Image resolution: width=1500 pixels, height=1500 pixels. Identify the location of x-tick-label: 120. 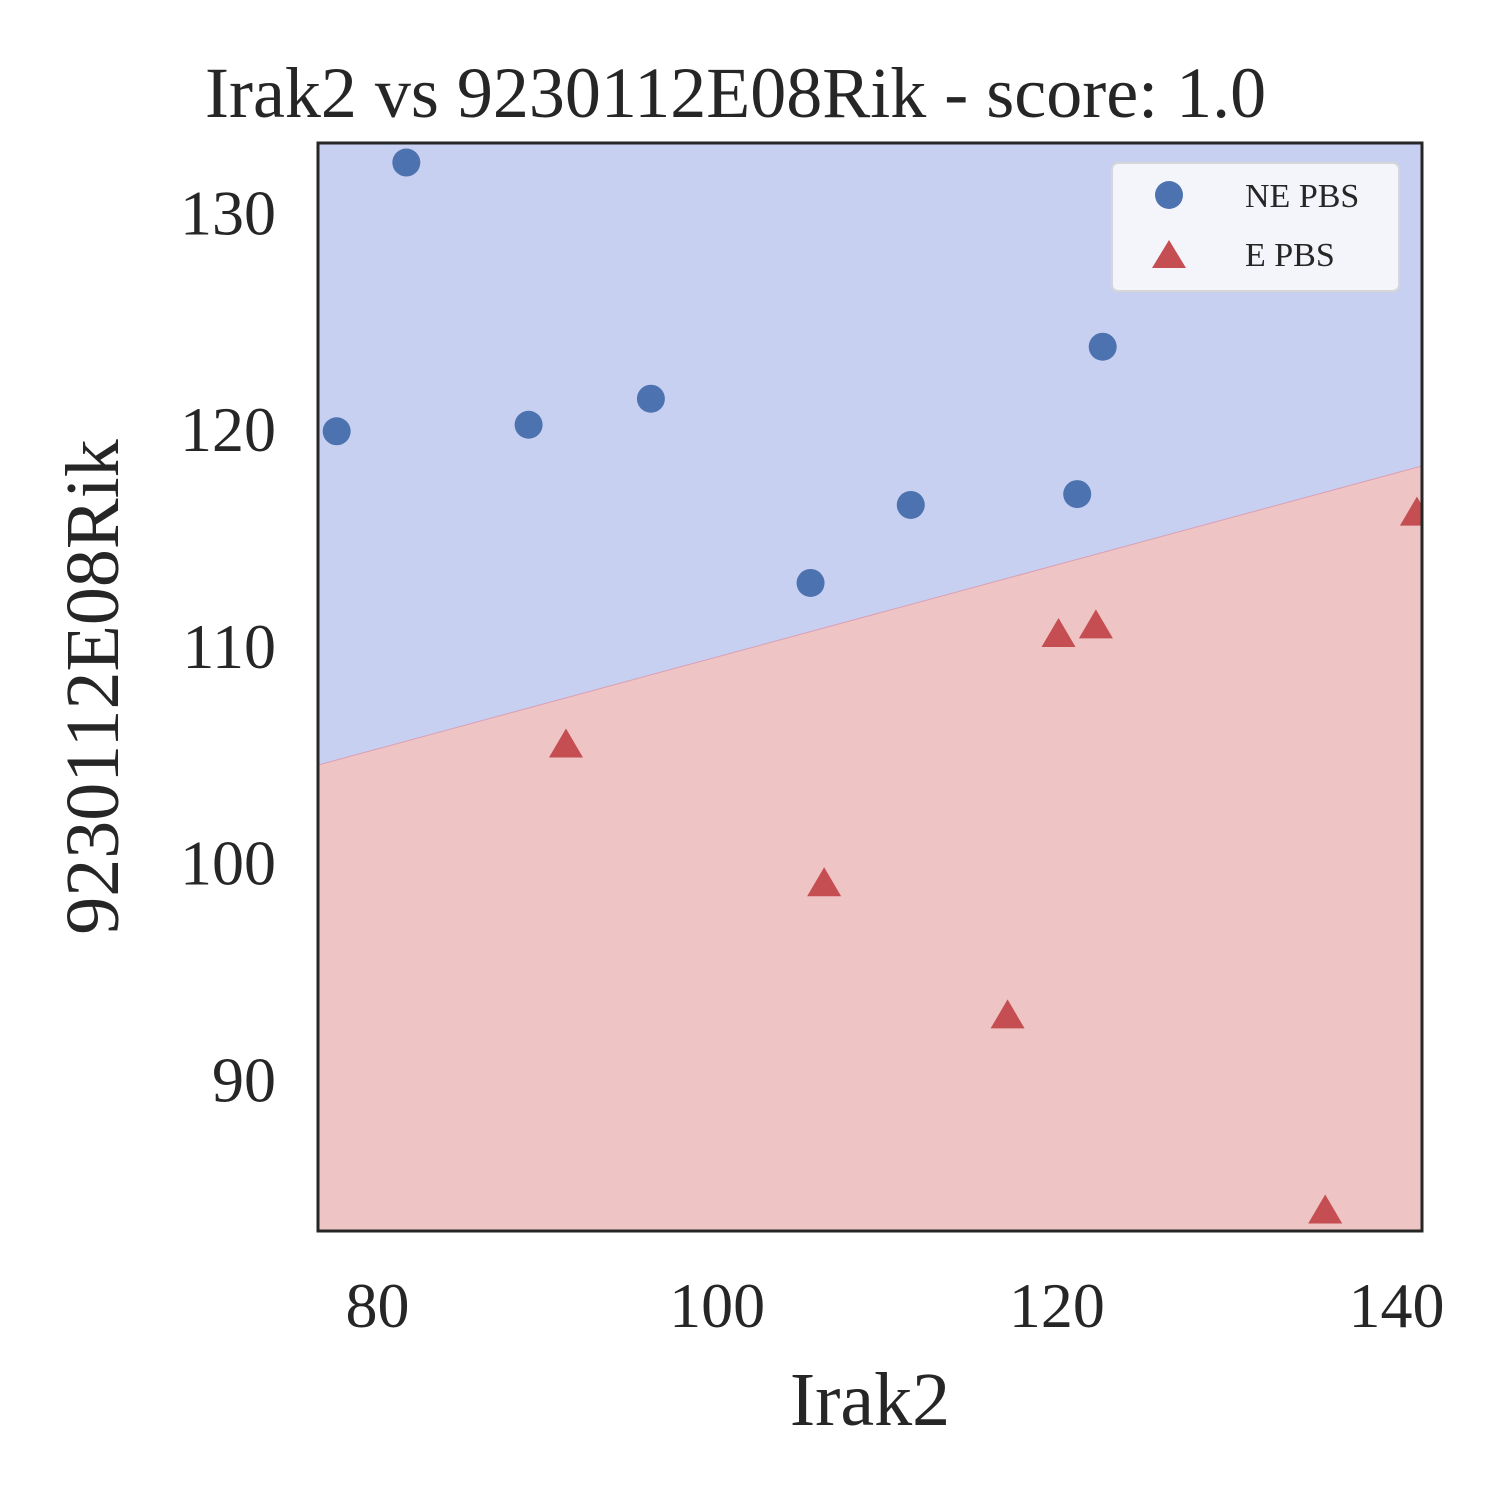
(1057, 1305).